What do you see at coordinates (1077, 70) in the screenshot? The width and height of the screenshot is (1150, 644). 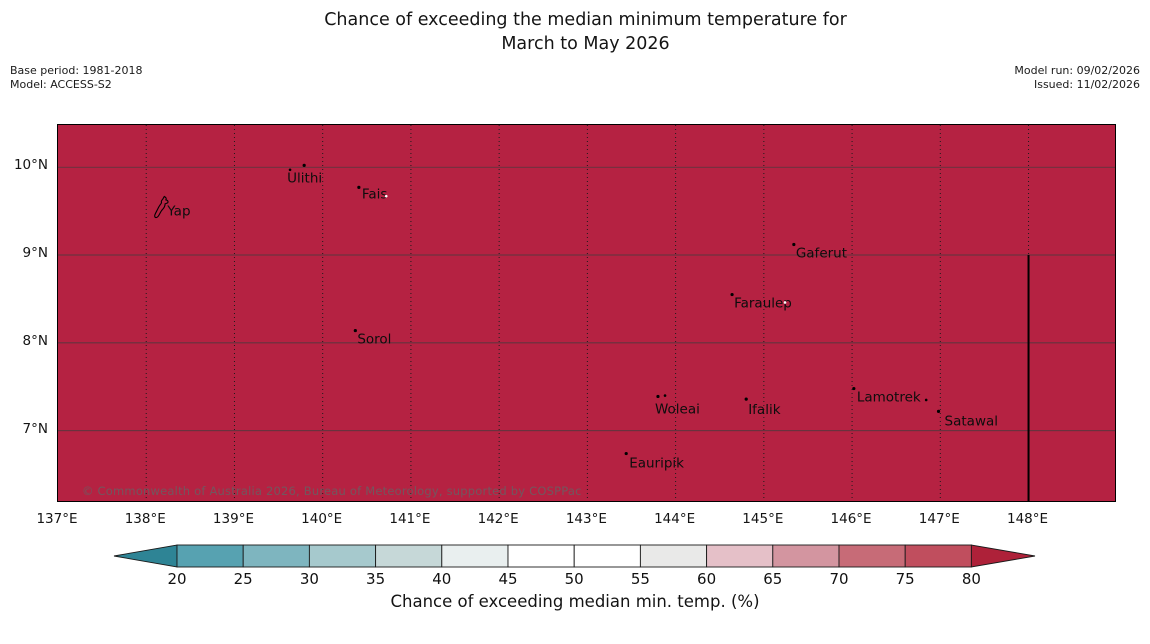 I see `model-run-text: Model run: 09/02/2026` at bounding box center [1077, 70].